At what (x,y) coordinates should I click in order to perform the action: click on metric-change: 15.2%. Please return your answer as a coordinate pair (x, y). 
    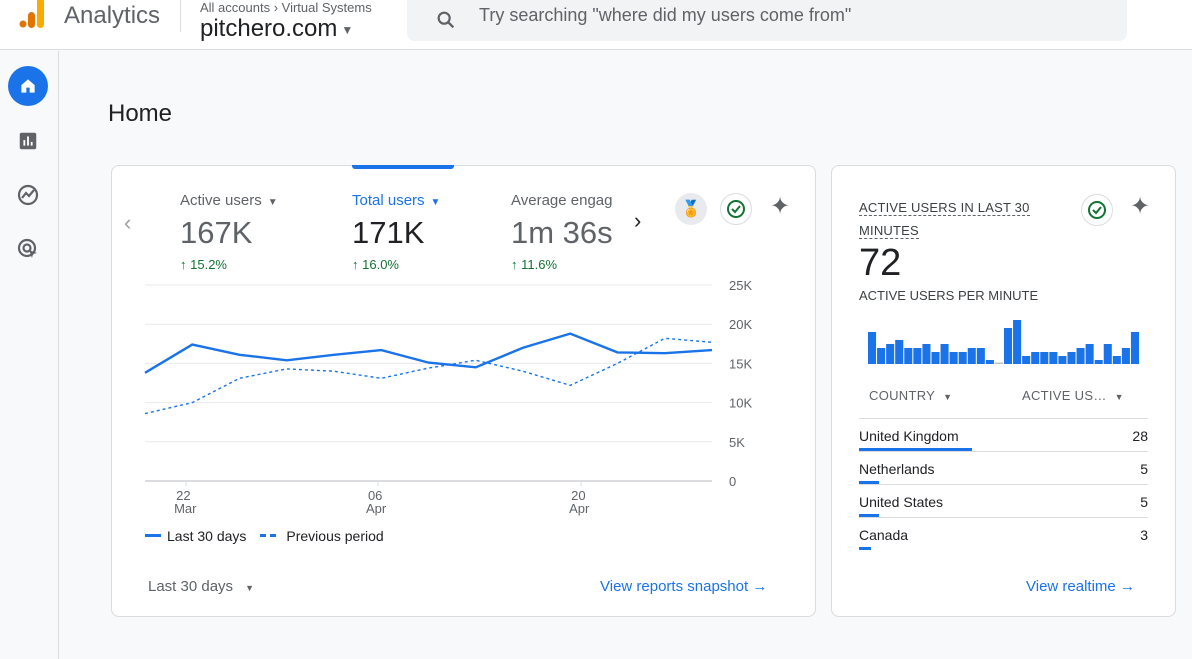
    Looking at the image, I should click on (208, 264).